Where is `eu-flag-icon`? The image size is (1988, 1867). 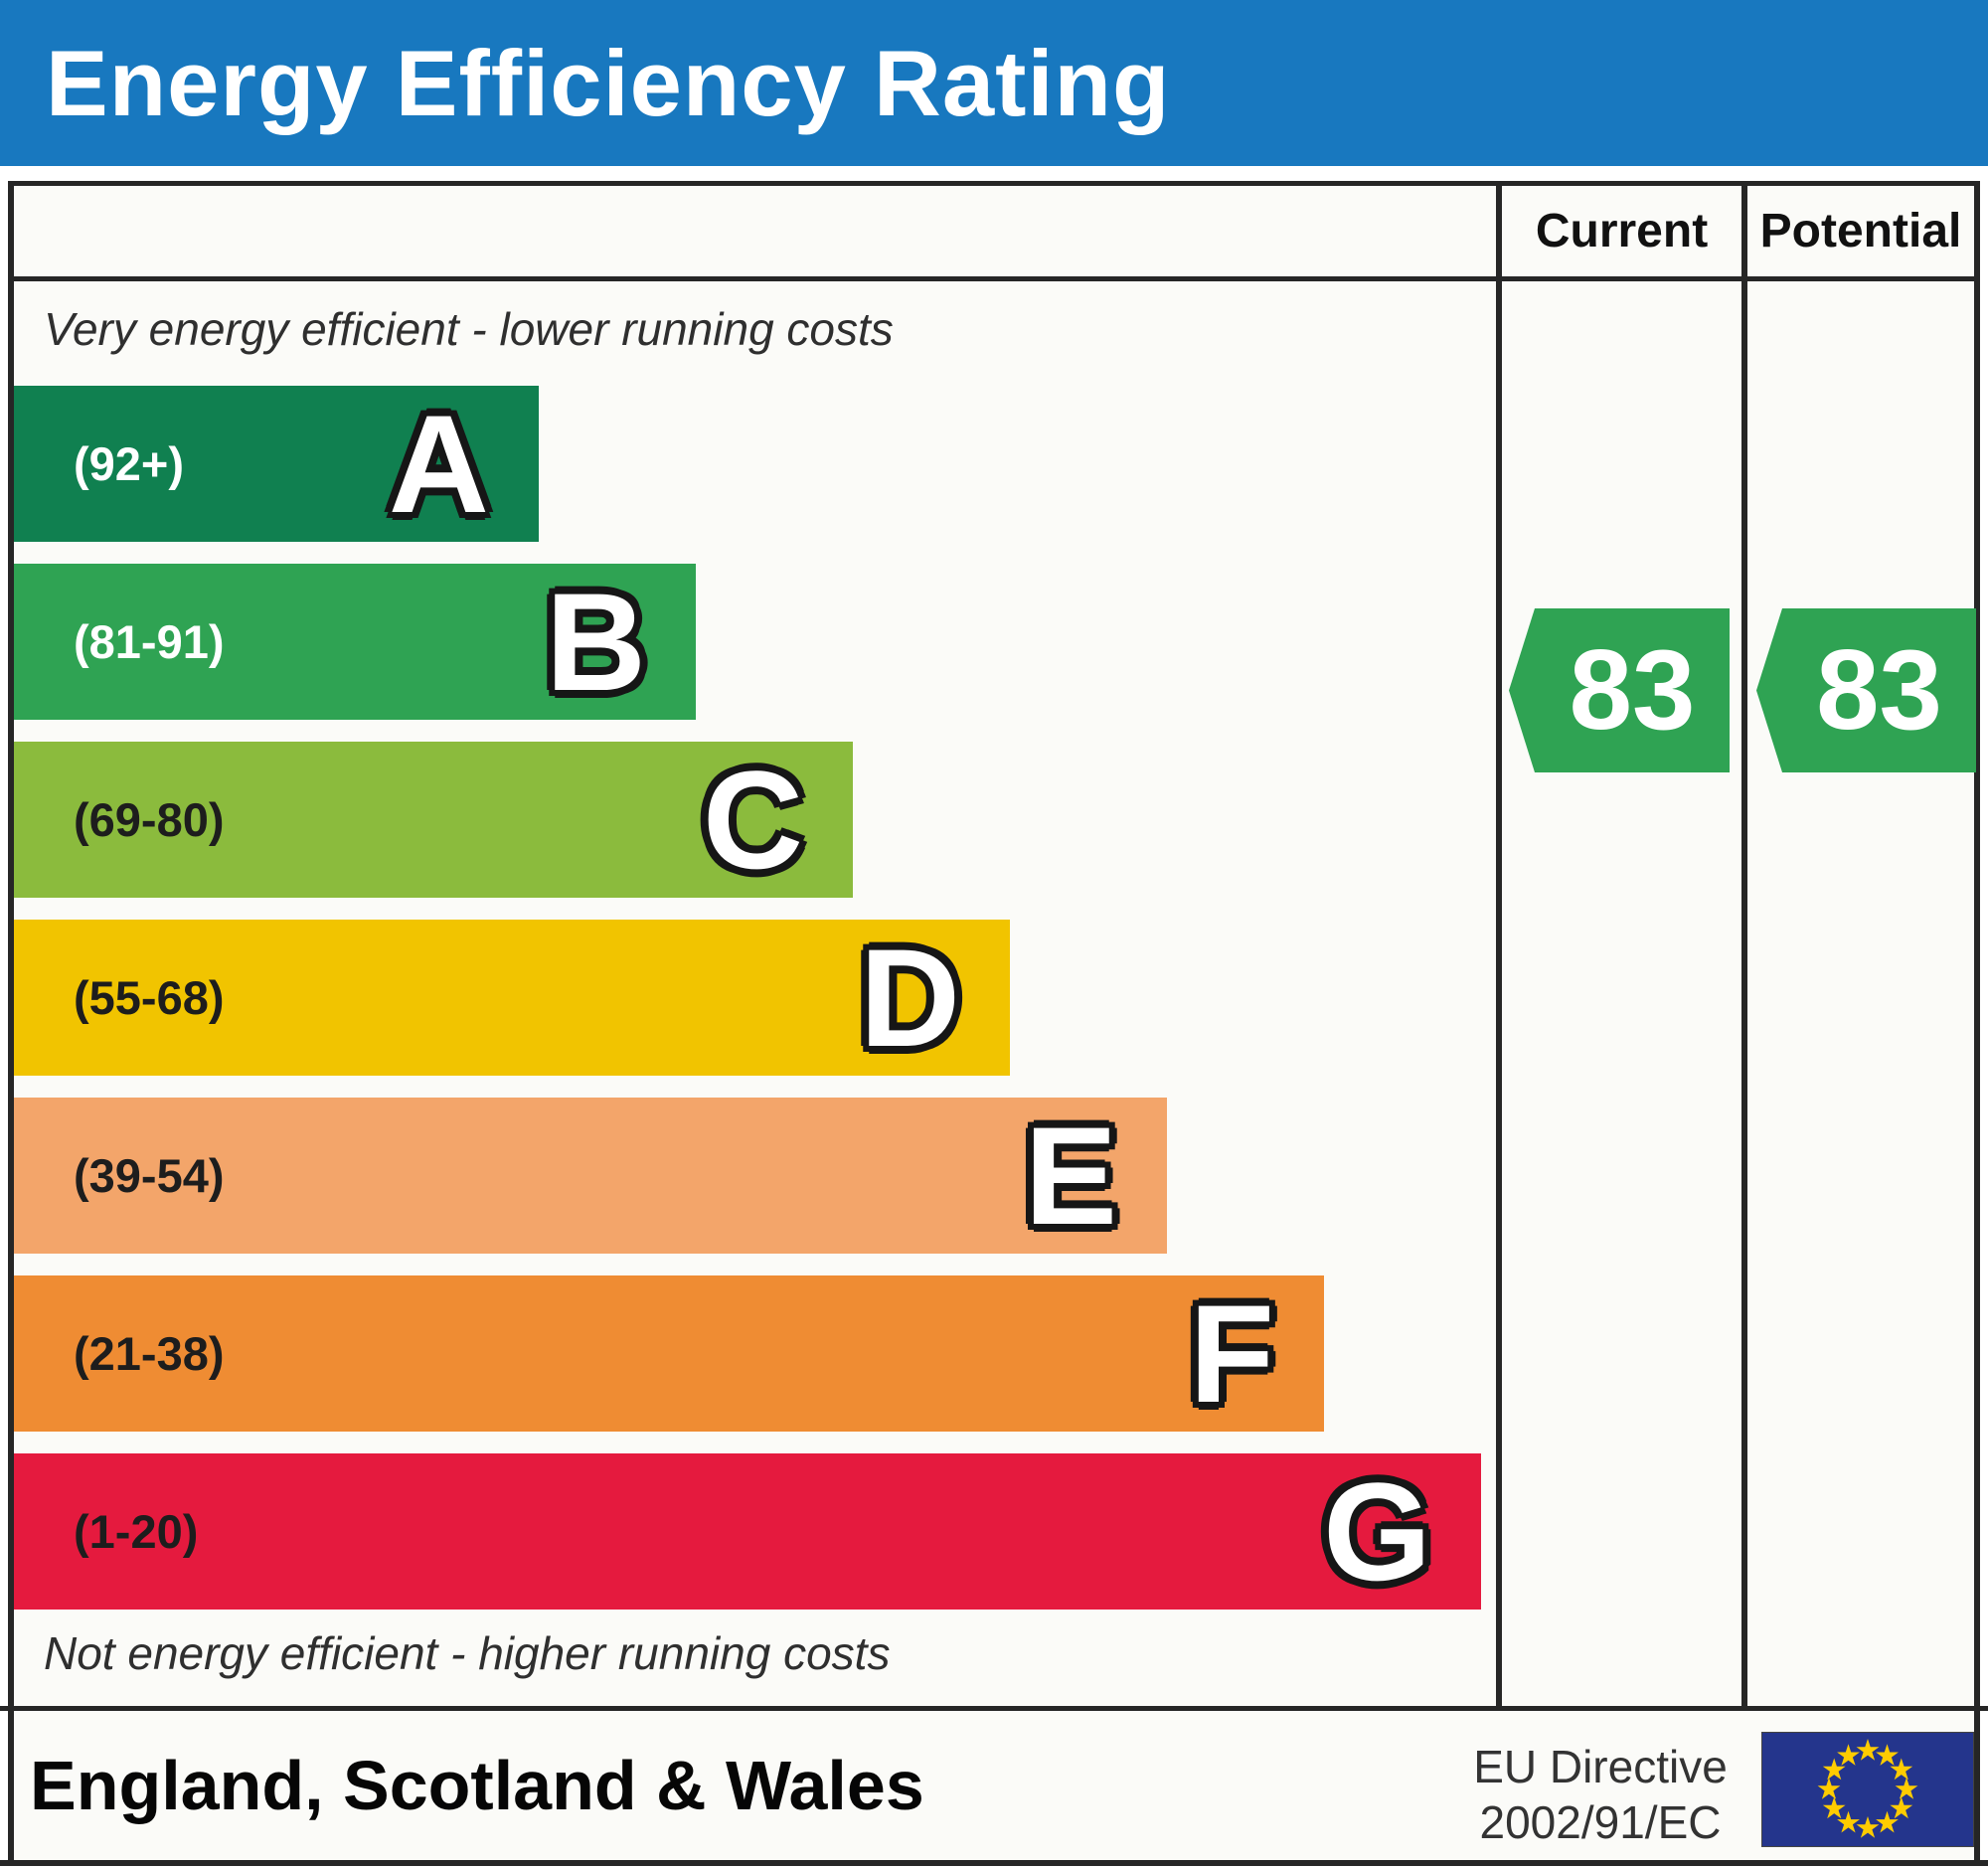
eu-flag-icon is located at coordinates (1867, 1789).